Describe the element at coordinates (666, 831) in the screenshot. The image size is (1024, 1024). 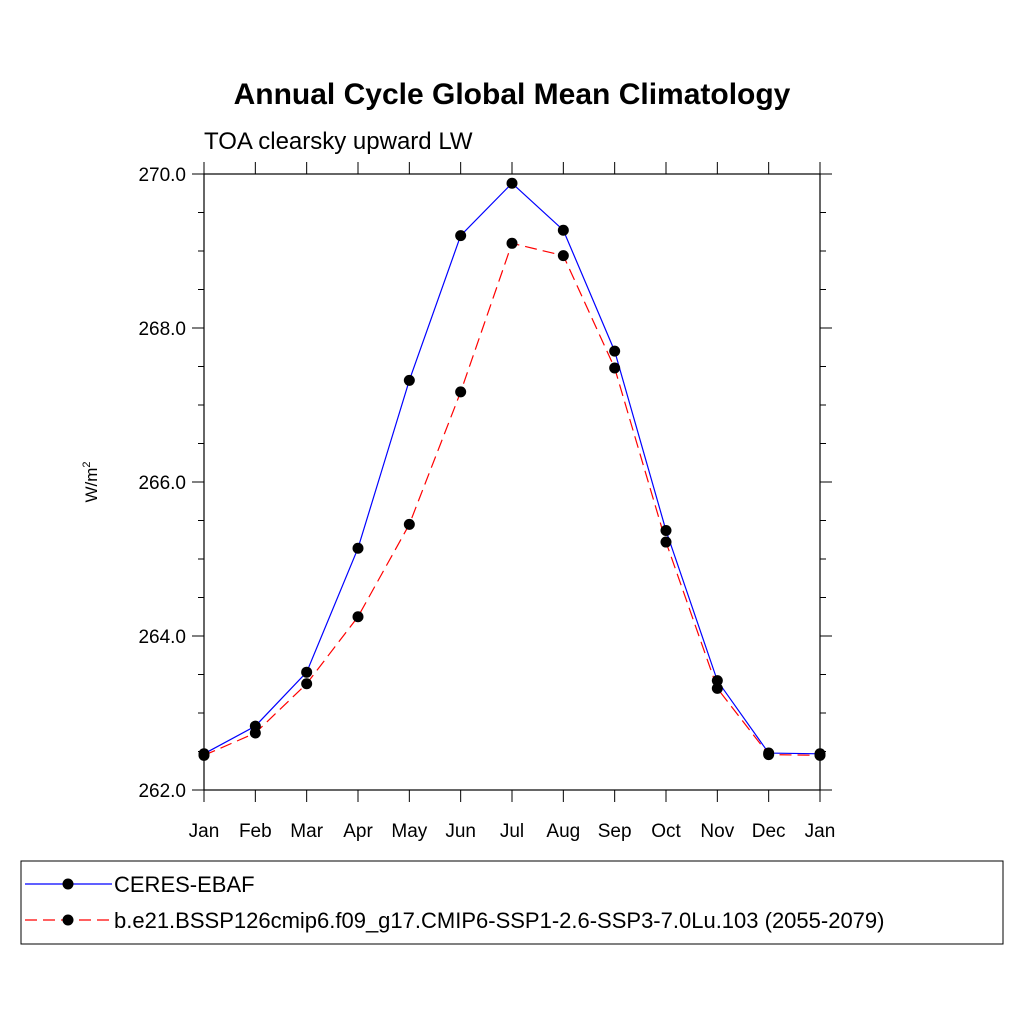
I see `x-tick-label: Oct` at that location.